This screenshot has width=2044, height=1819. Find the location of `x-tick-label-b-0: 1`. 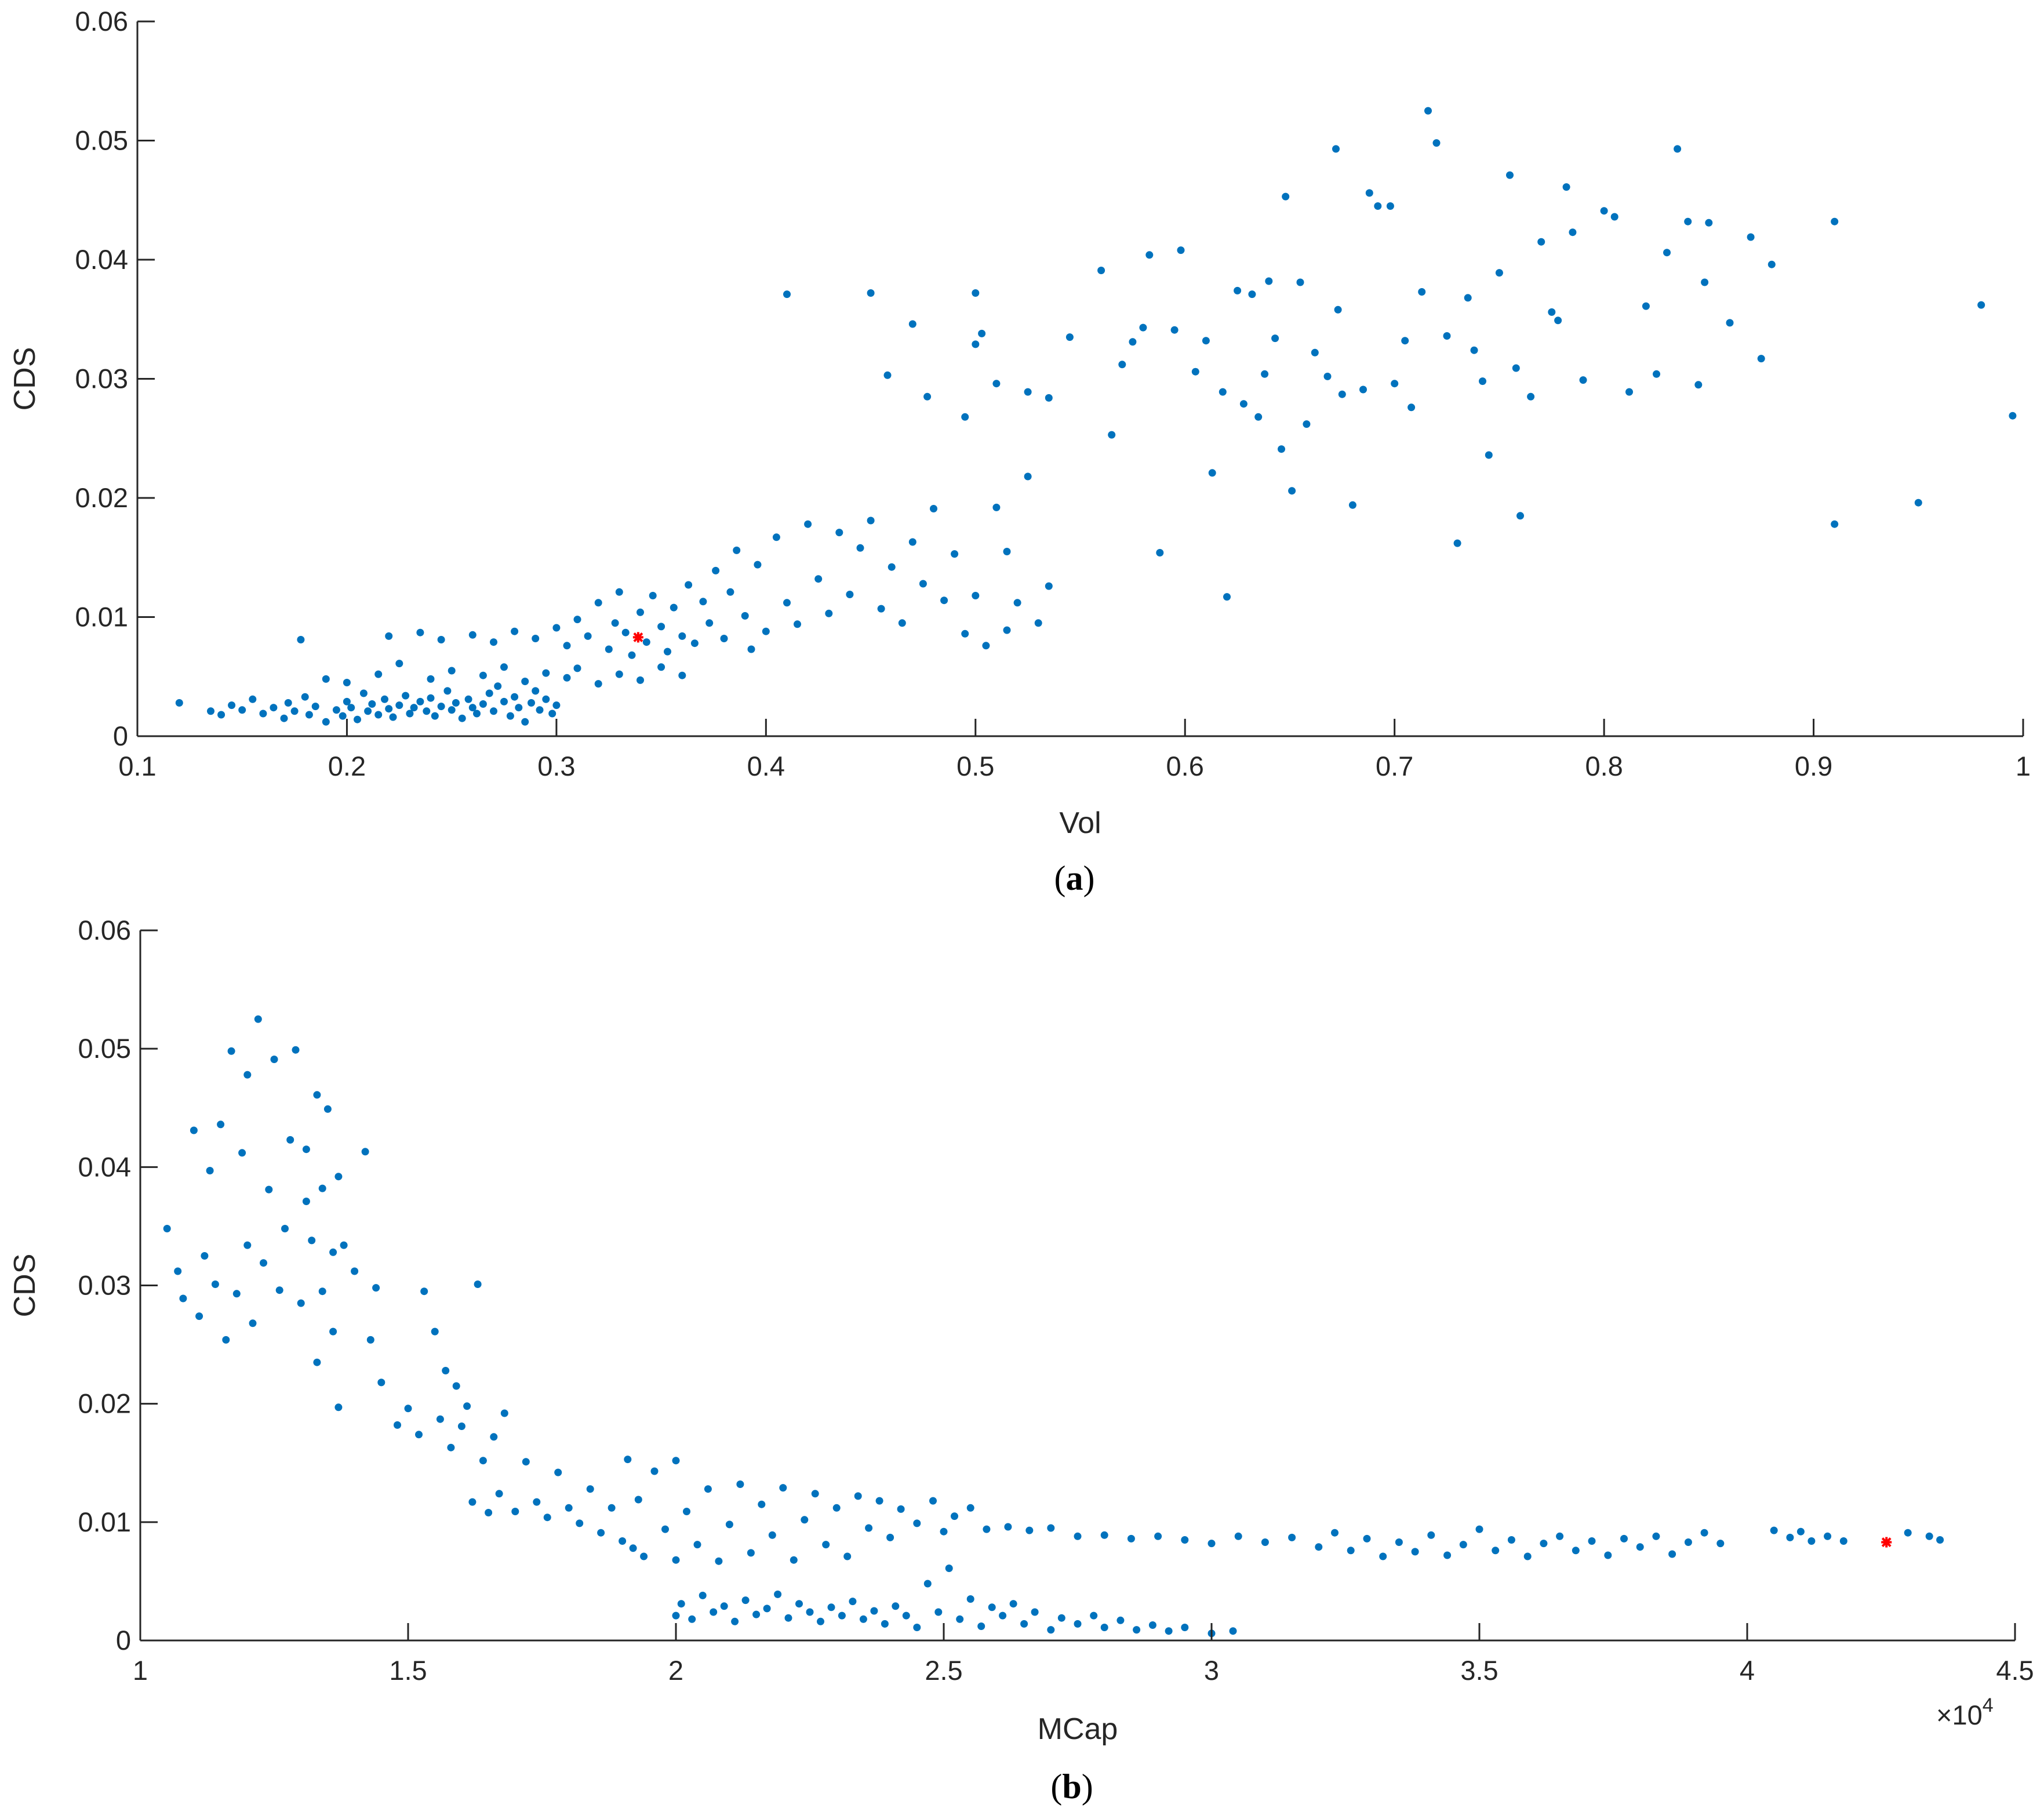

x-tick-label-b-0: 1 is located at coordinates (140, 1670).